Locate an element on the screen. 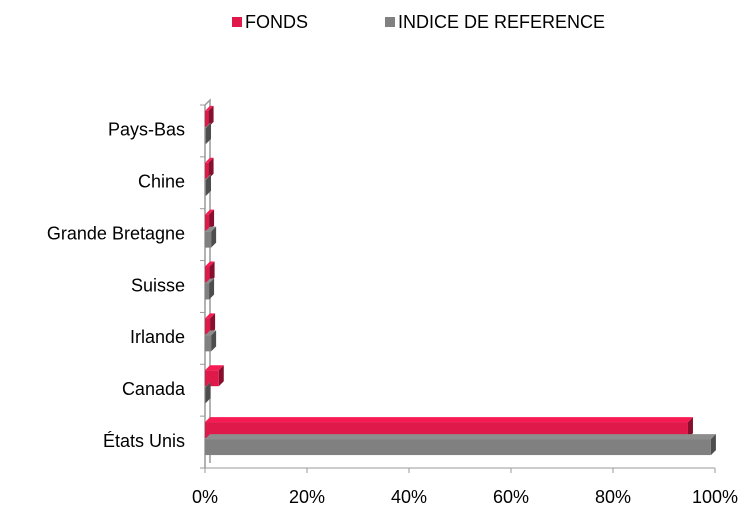 The height and width of the screenshot is (511, 747). y-tick-label: États Unis is located at coordinates (144, 441).